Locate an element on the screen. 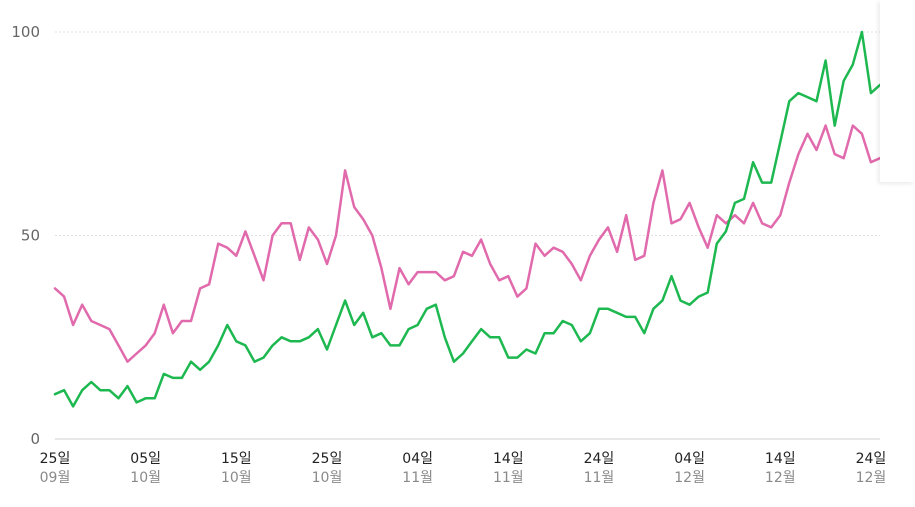  y-axis: 100 50 0 is located at coordinates (25, 235).